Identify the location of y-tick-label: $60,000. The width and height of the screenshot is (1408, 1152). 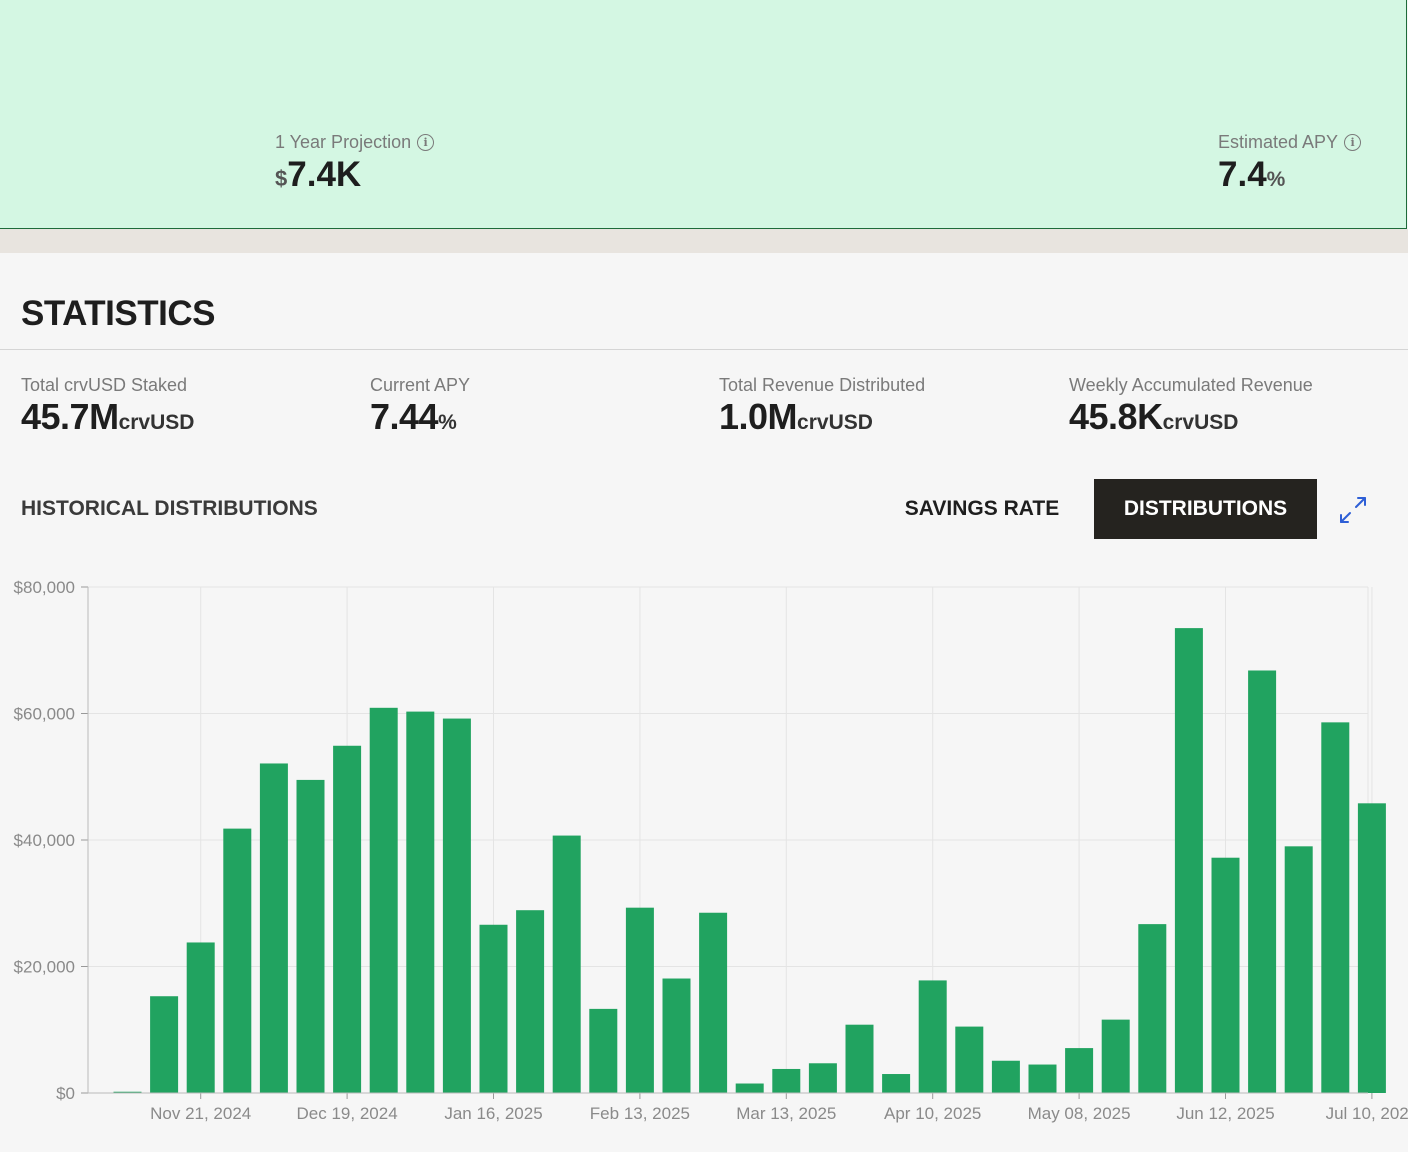
(44, 714).